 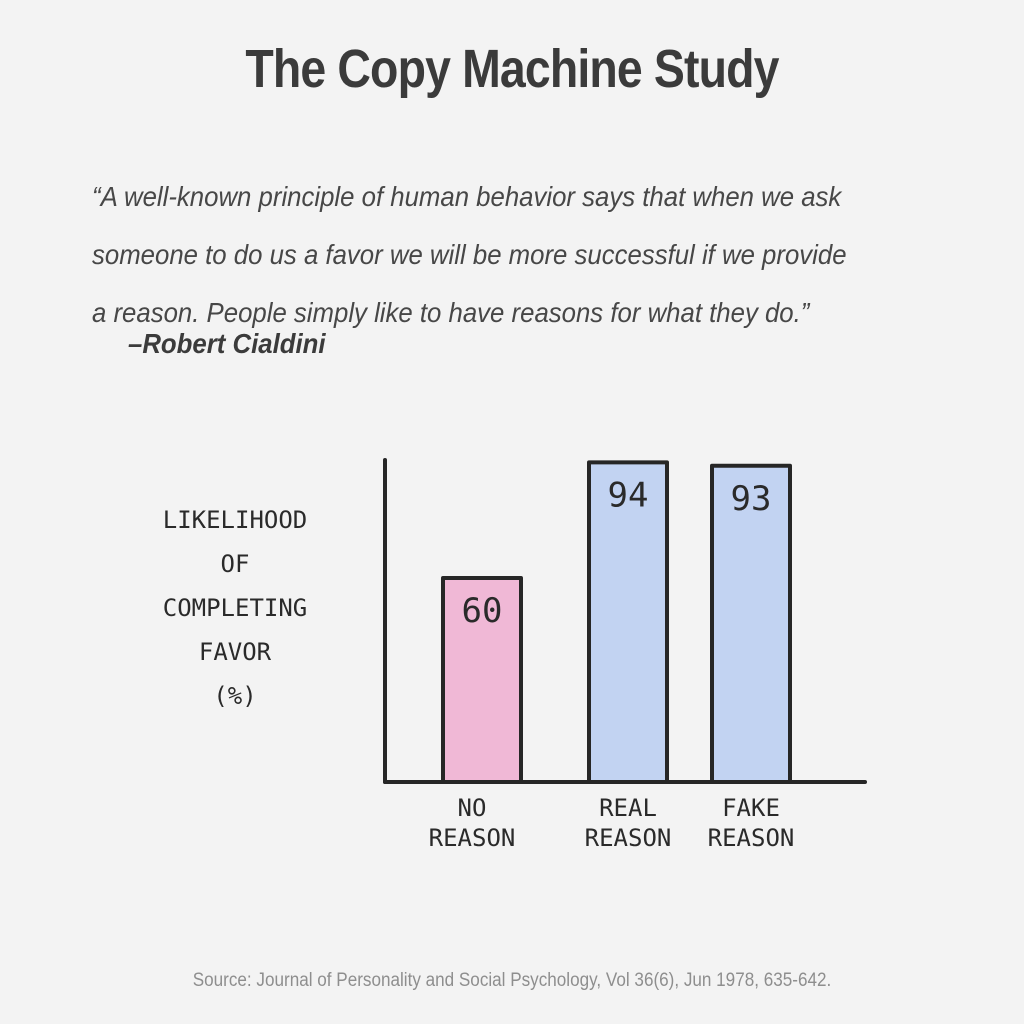 I want to click on y-axis-label: COMPLETING, so click(x=235, y=608).